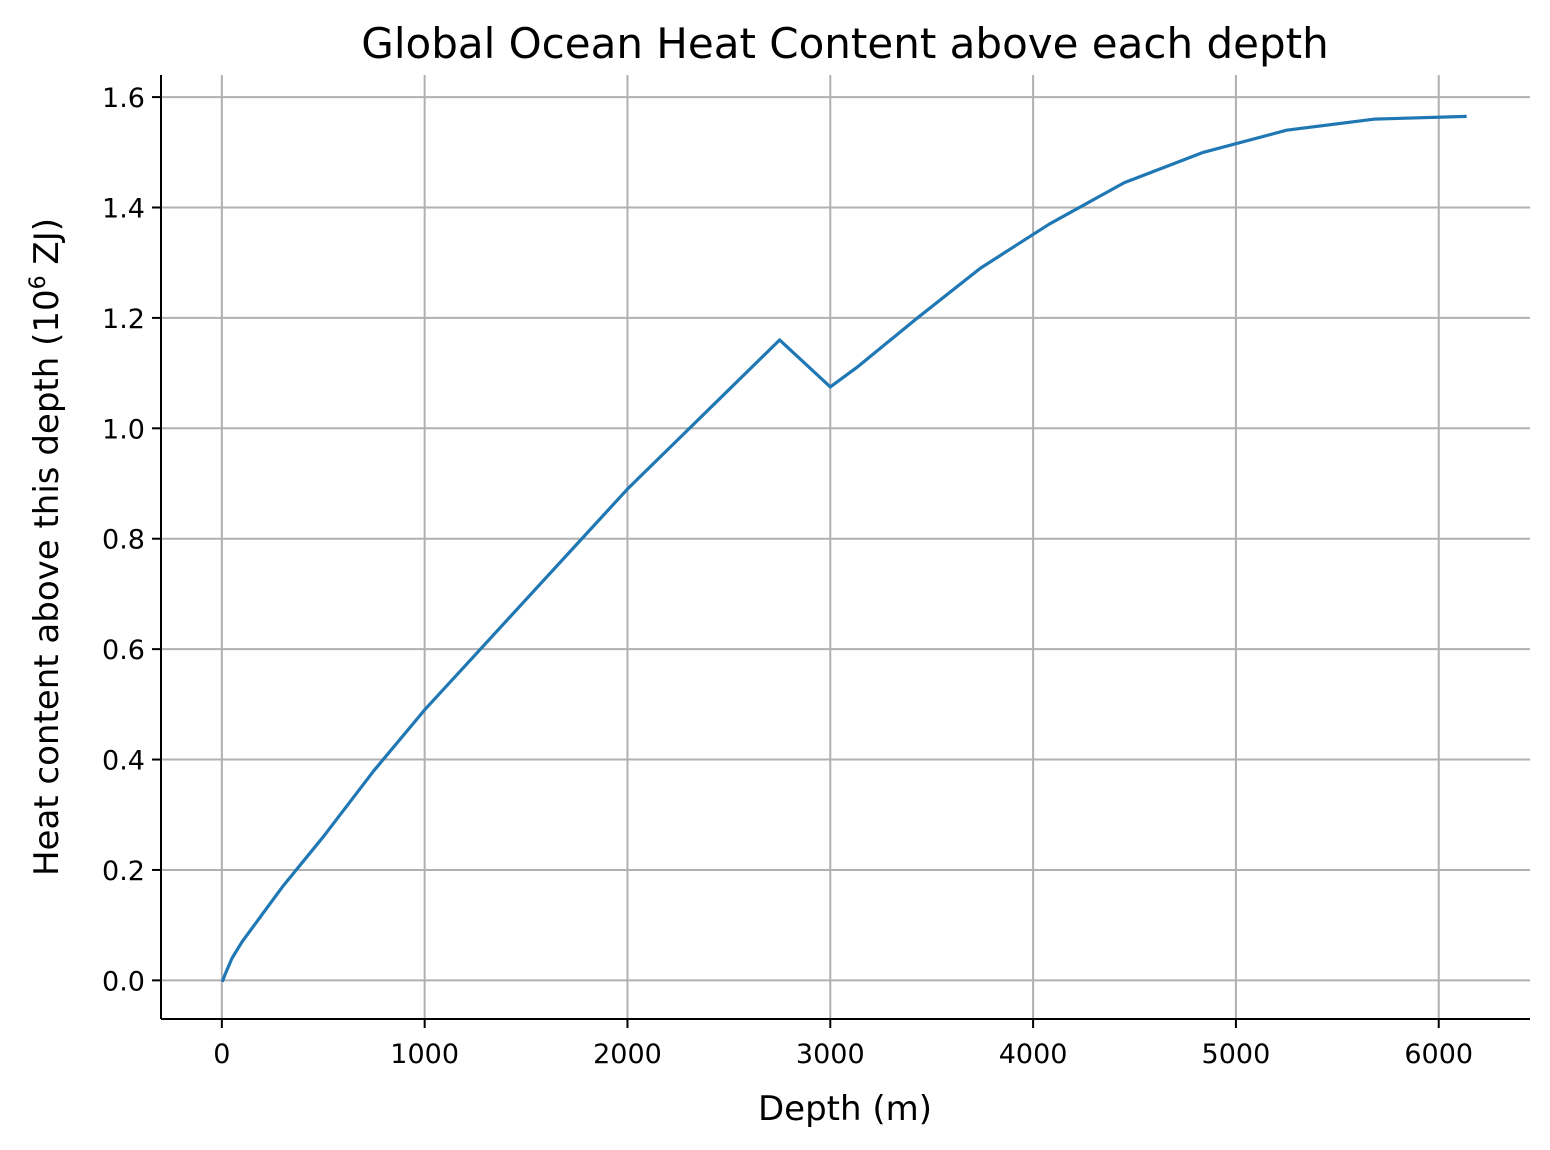 The image size is (1550, 1150). Describe the element at coordinates (38, 282) in the screenshot. I see `y-axis-title-superscript: 6` at that location.